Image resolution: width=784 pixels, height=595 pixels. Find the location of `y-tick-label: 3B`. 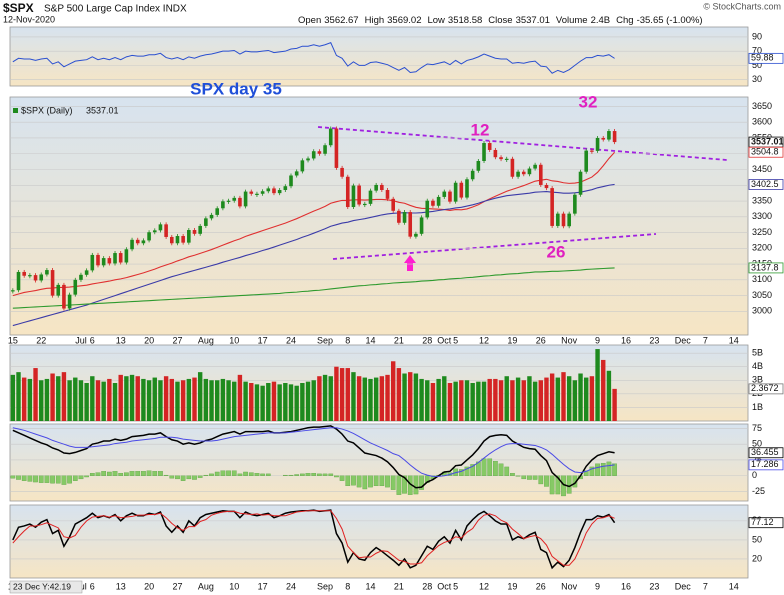

y-tick-label: 3B is located at coordinates (757, 380).